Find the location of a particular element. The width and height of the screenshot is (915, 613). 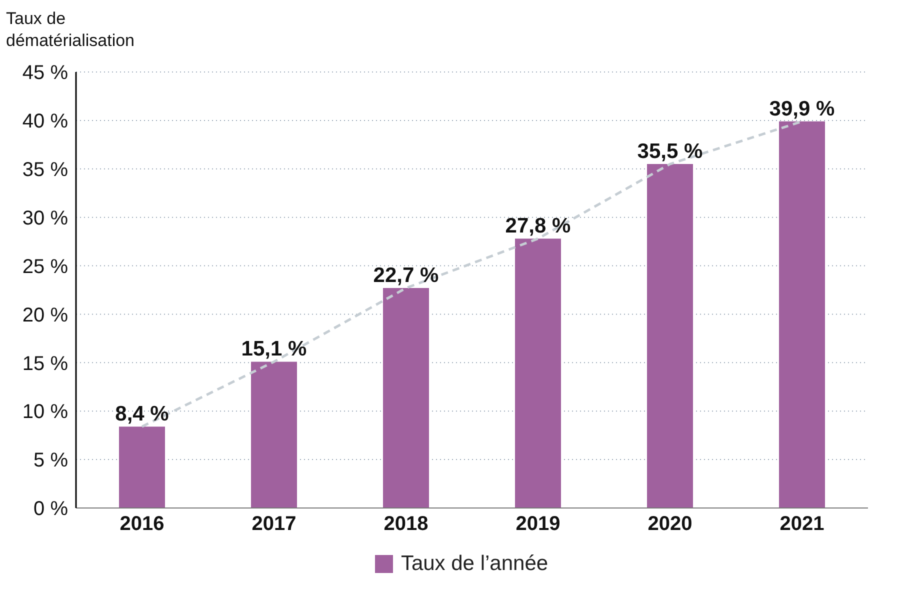

y-tick-label: 25 % is located at coordinates (45, 267).